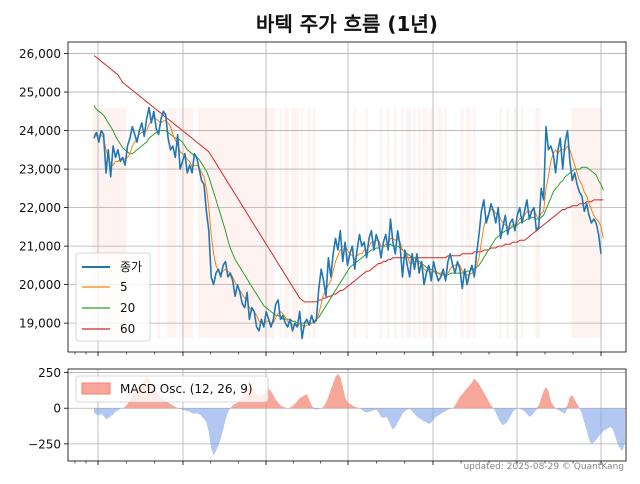 Image resolution: width=640 pixels, height=484 pixels. Describe the element at coordinates (49, 373) in the screenshot. I see `macd-ytick-label: 250` at that location.